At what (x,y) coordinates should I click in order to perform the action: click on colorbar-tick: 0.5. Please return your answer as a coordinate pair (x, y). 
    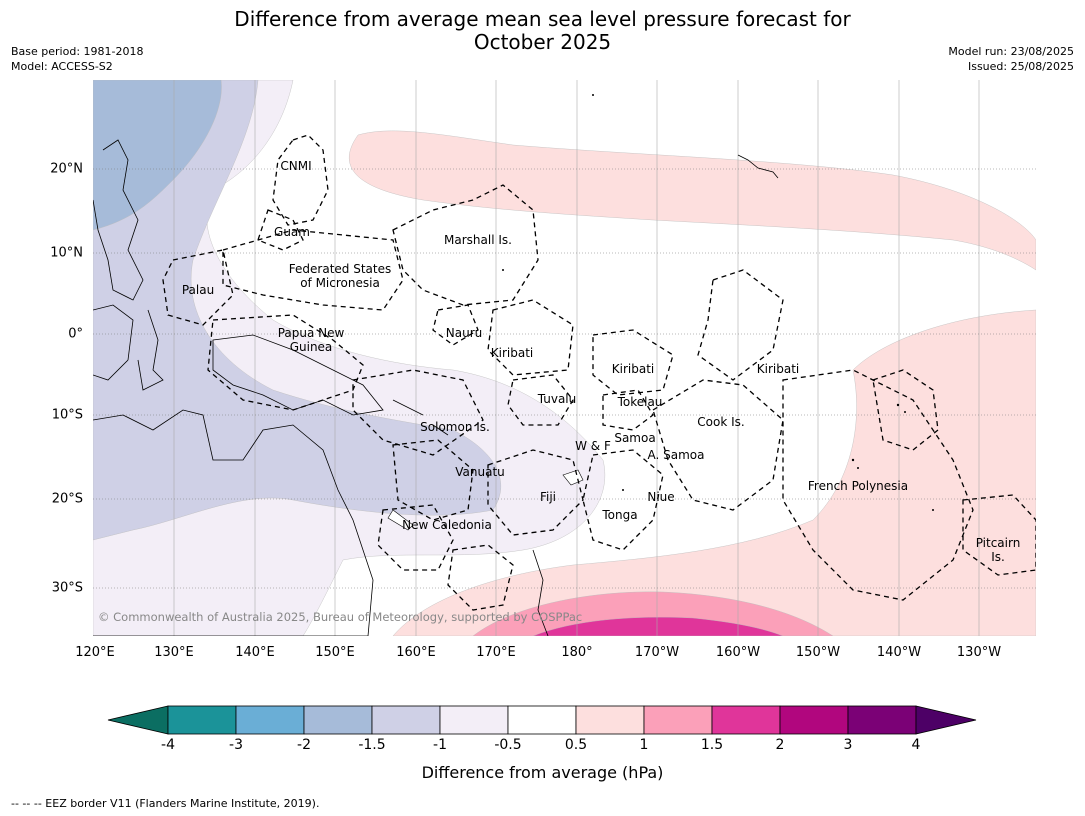
    Looking at the image, I should click on (576, 745).